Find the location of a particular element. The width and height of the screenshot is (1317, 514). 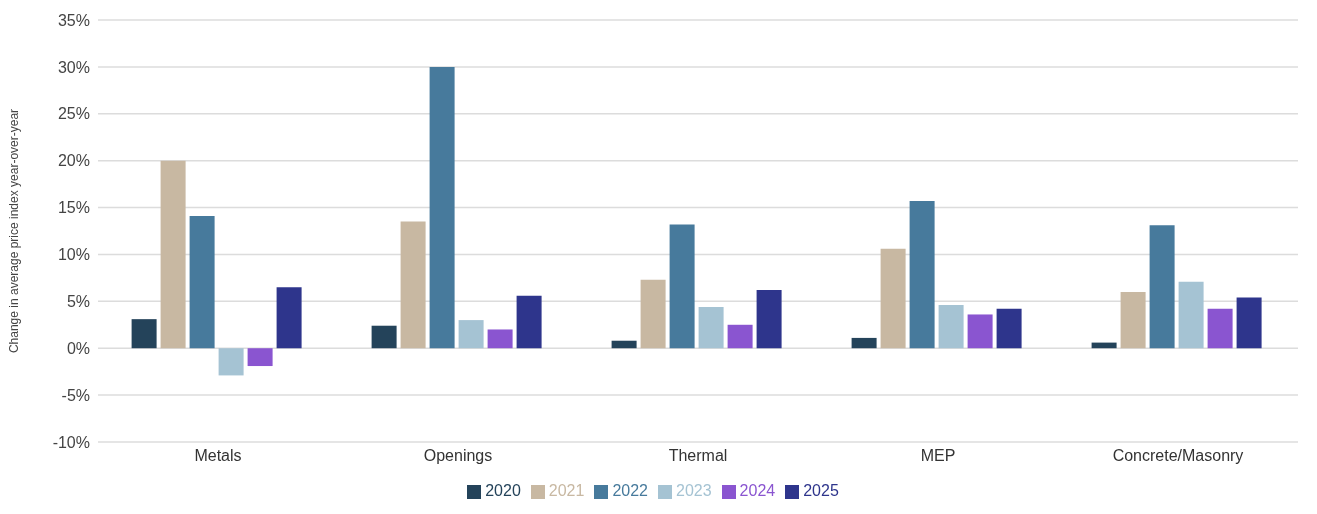

y-tick-label: 30% is located at coordinates (73, 67).